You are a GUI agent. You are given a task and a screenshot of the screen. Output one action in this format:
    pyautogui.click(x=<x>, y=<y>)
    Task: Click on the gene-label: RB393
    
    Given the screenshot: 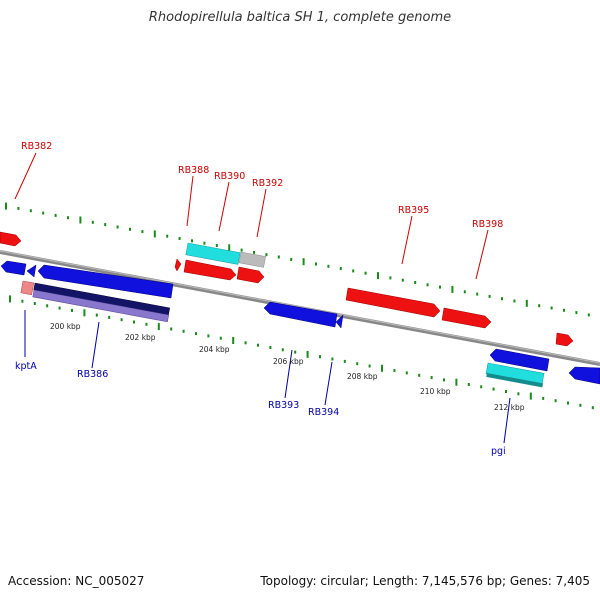 What is the action you would take?
    pyautogui.click(x=283, y=405)
    